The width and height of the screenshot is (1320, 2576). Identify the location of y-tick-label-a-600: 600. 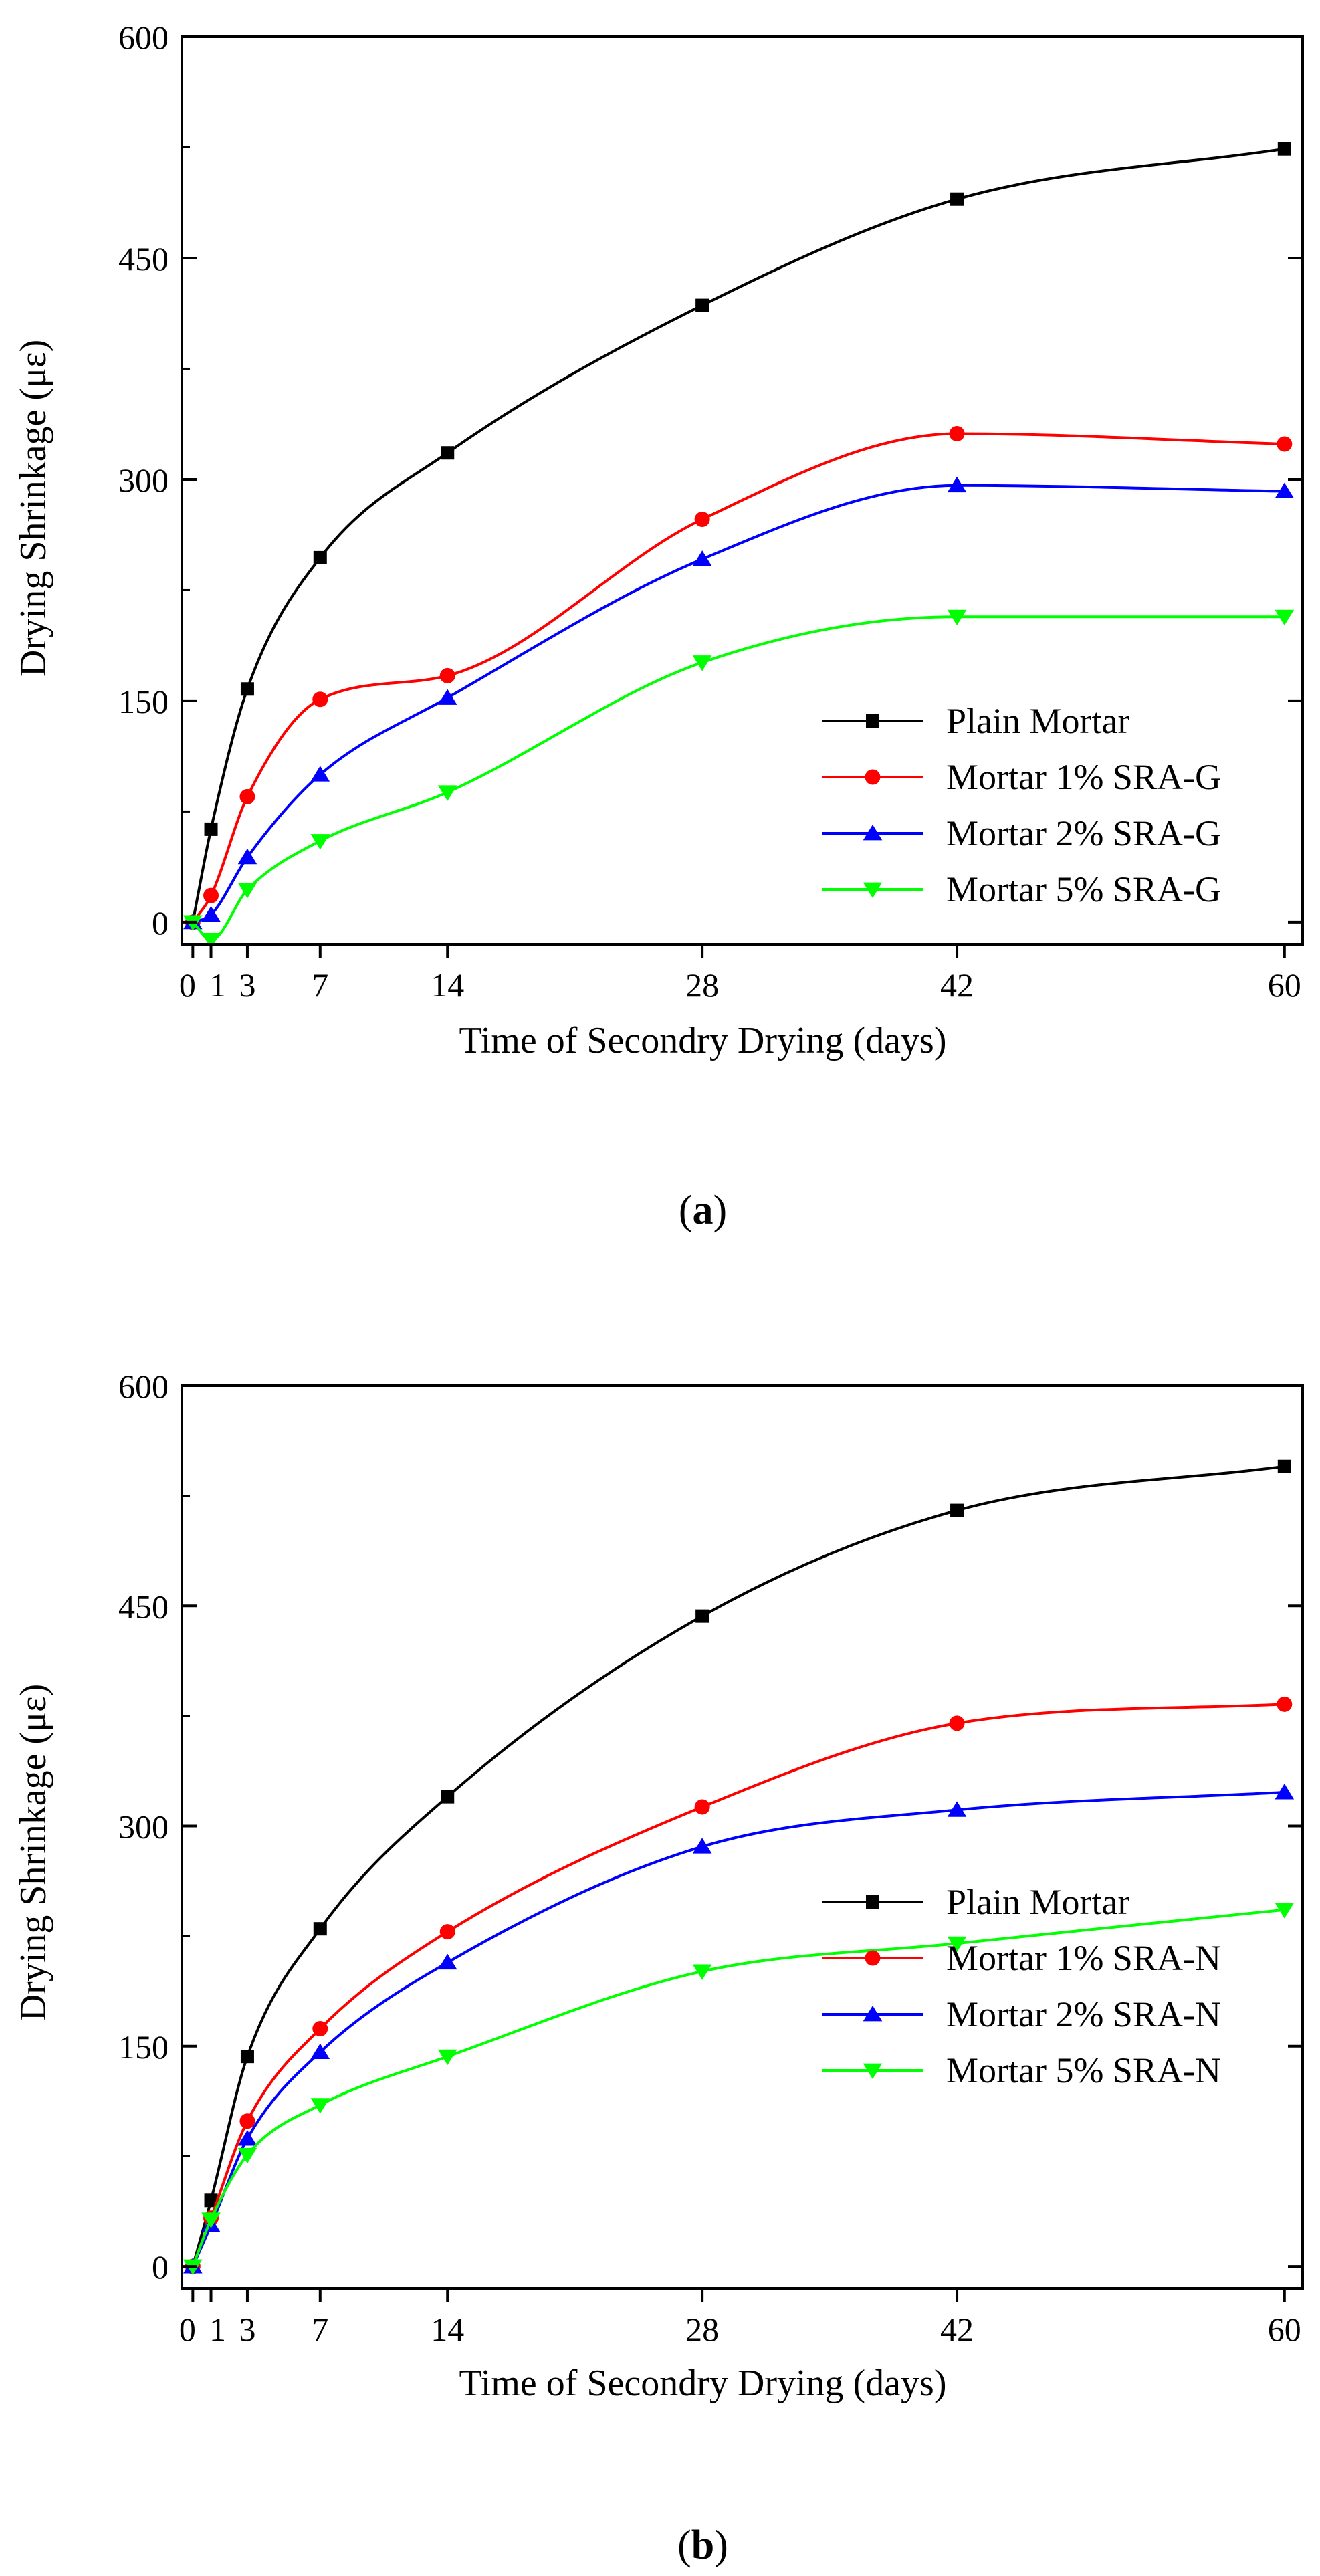
(143, 37).